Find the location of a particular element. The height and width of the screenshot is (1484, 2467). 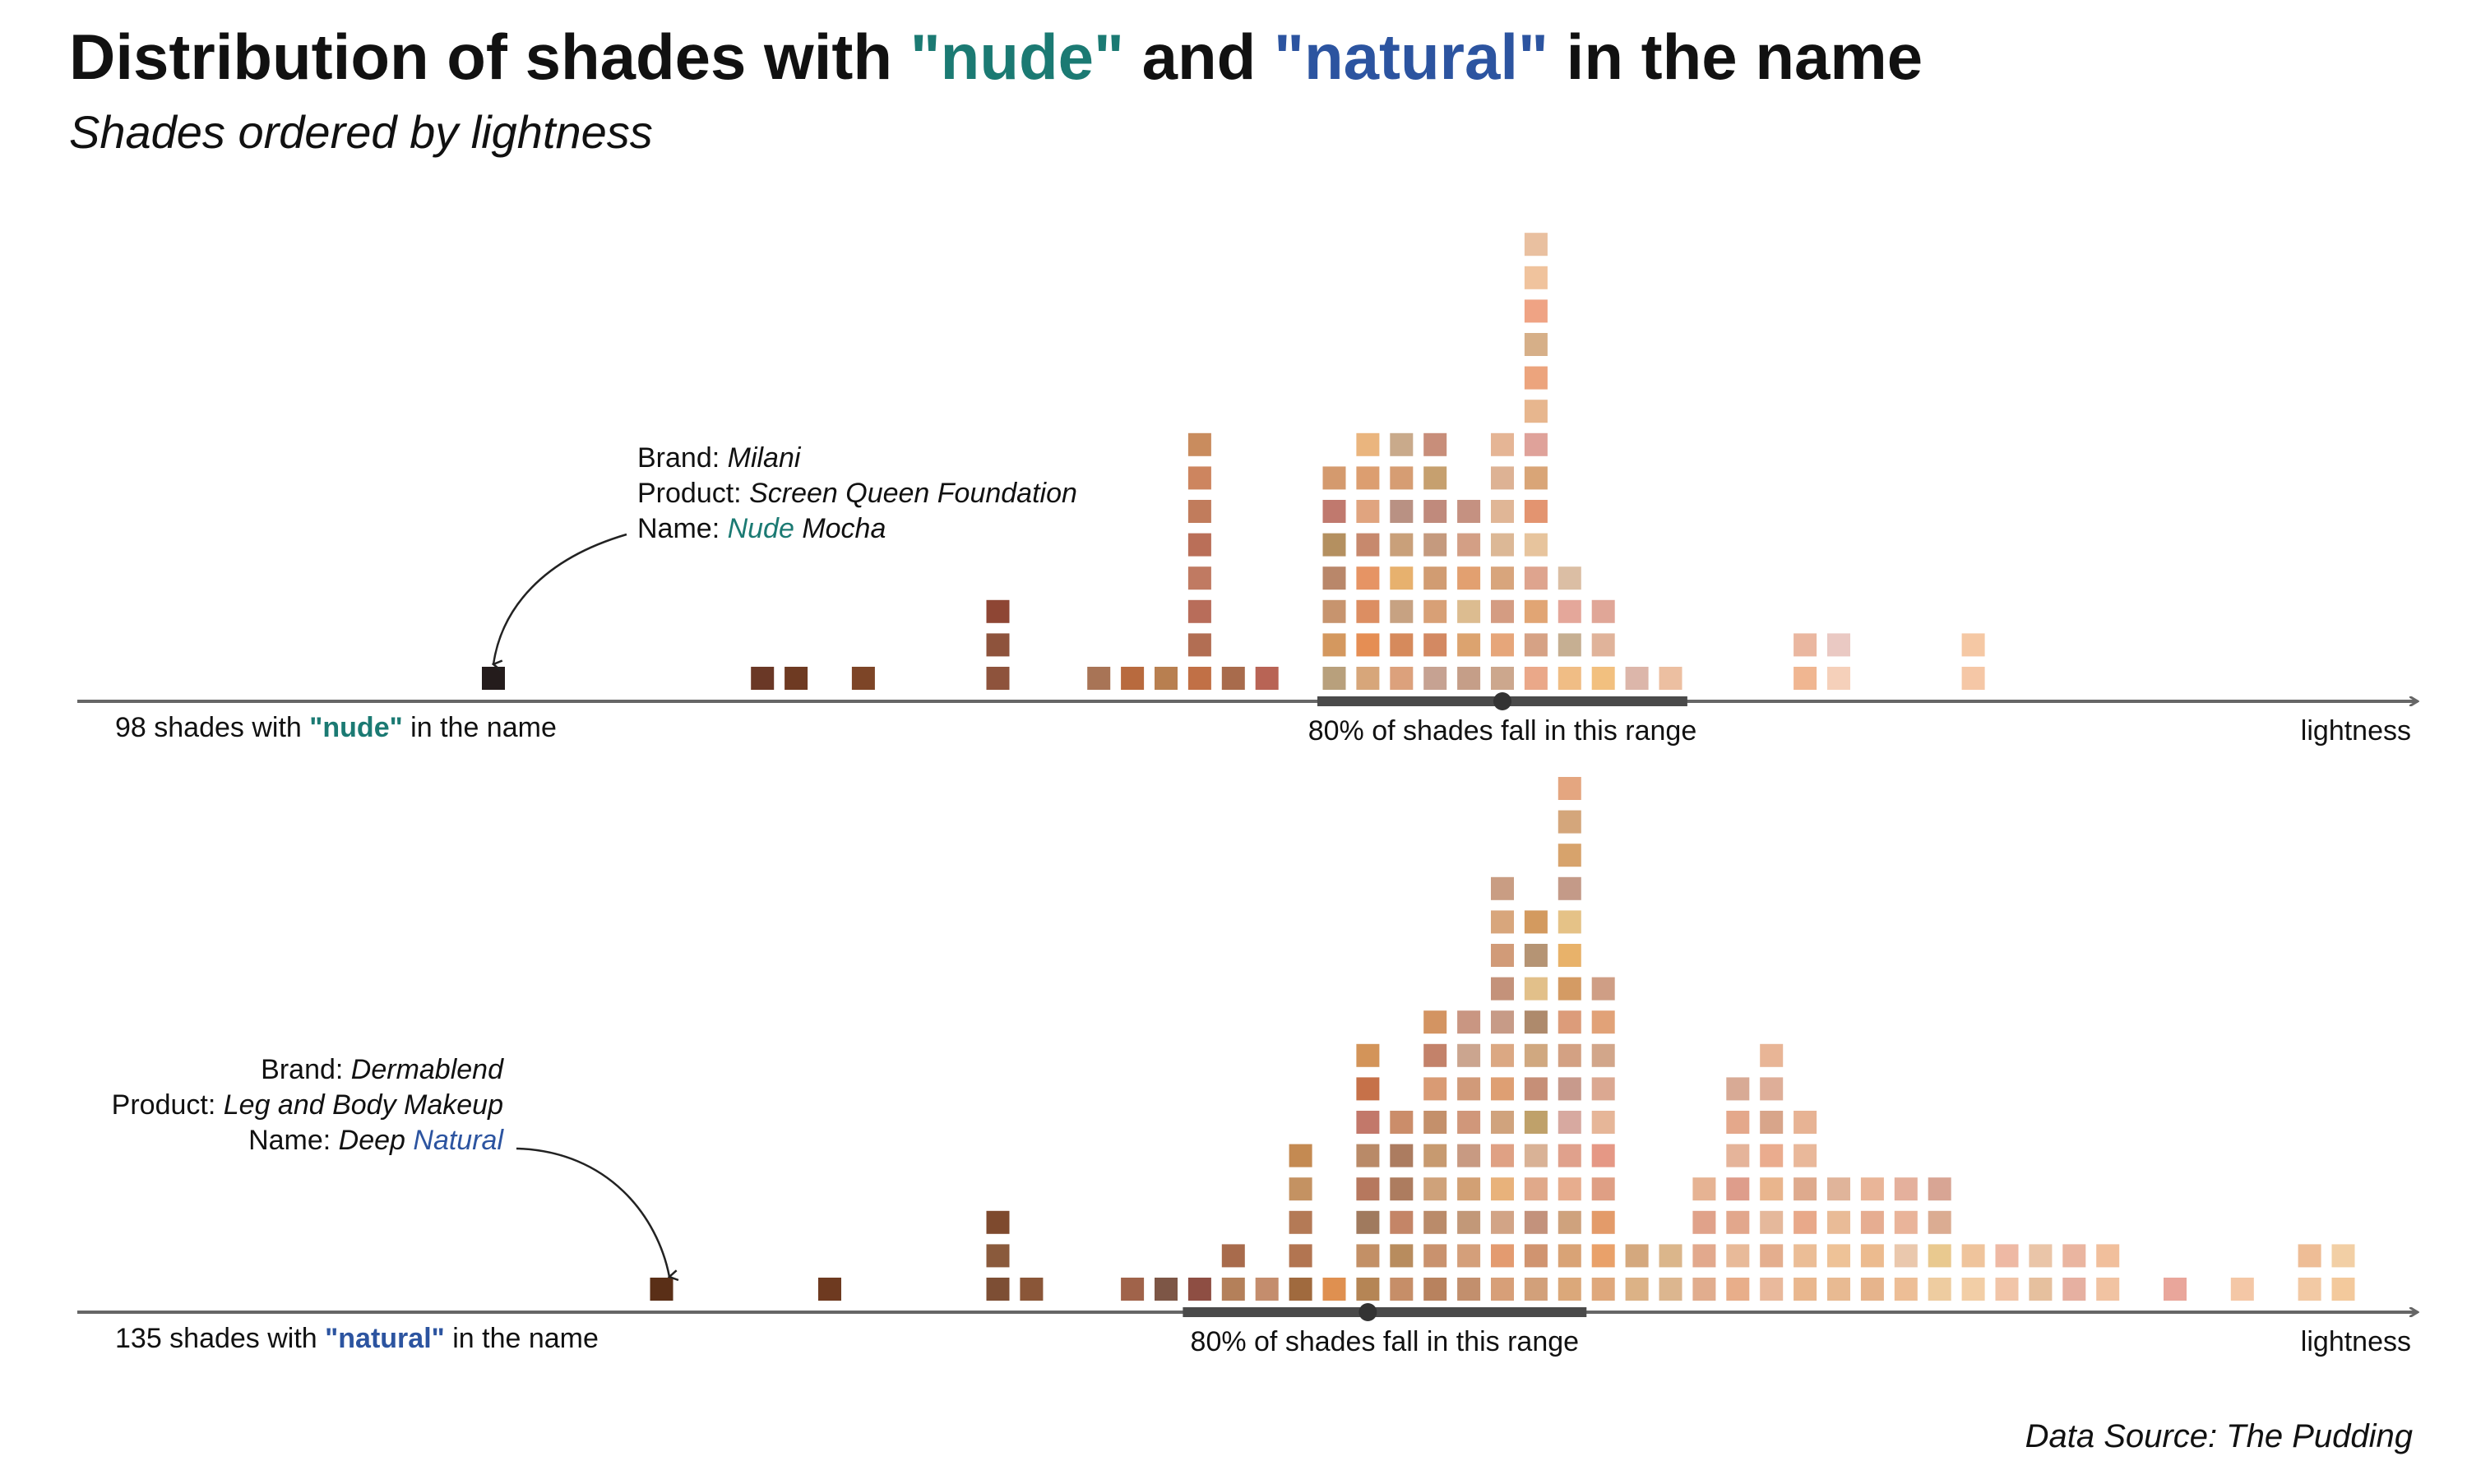

annotation-part: Leg and Body Makeup is located at coordinates (363, 1105).